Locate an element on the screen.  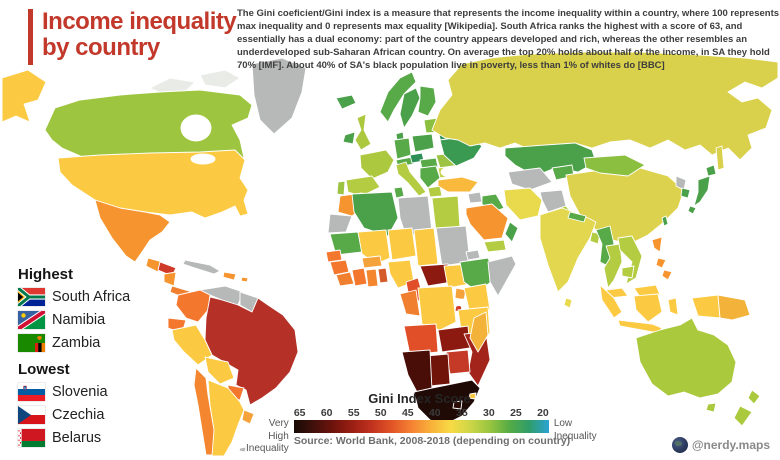
very-high-label-line2: Inequality is located at coordinates (267, 448).